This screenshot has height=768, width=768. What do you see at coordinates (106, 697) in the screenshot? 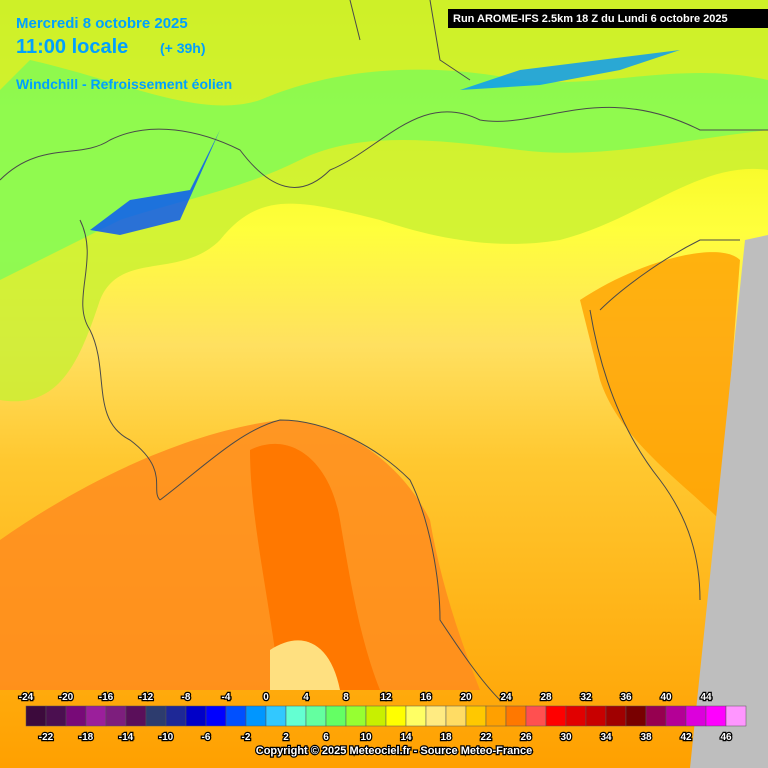
I see `legend-label: -16` at bounding box center [106, 697].